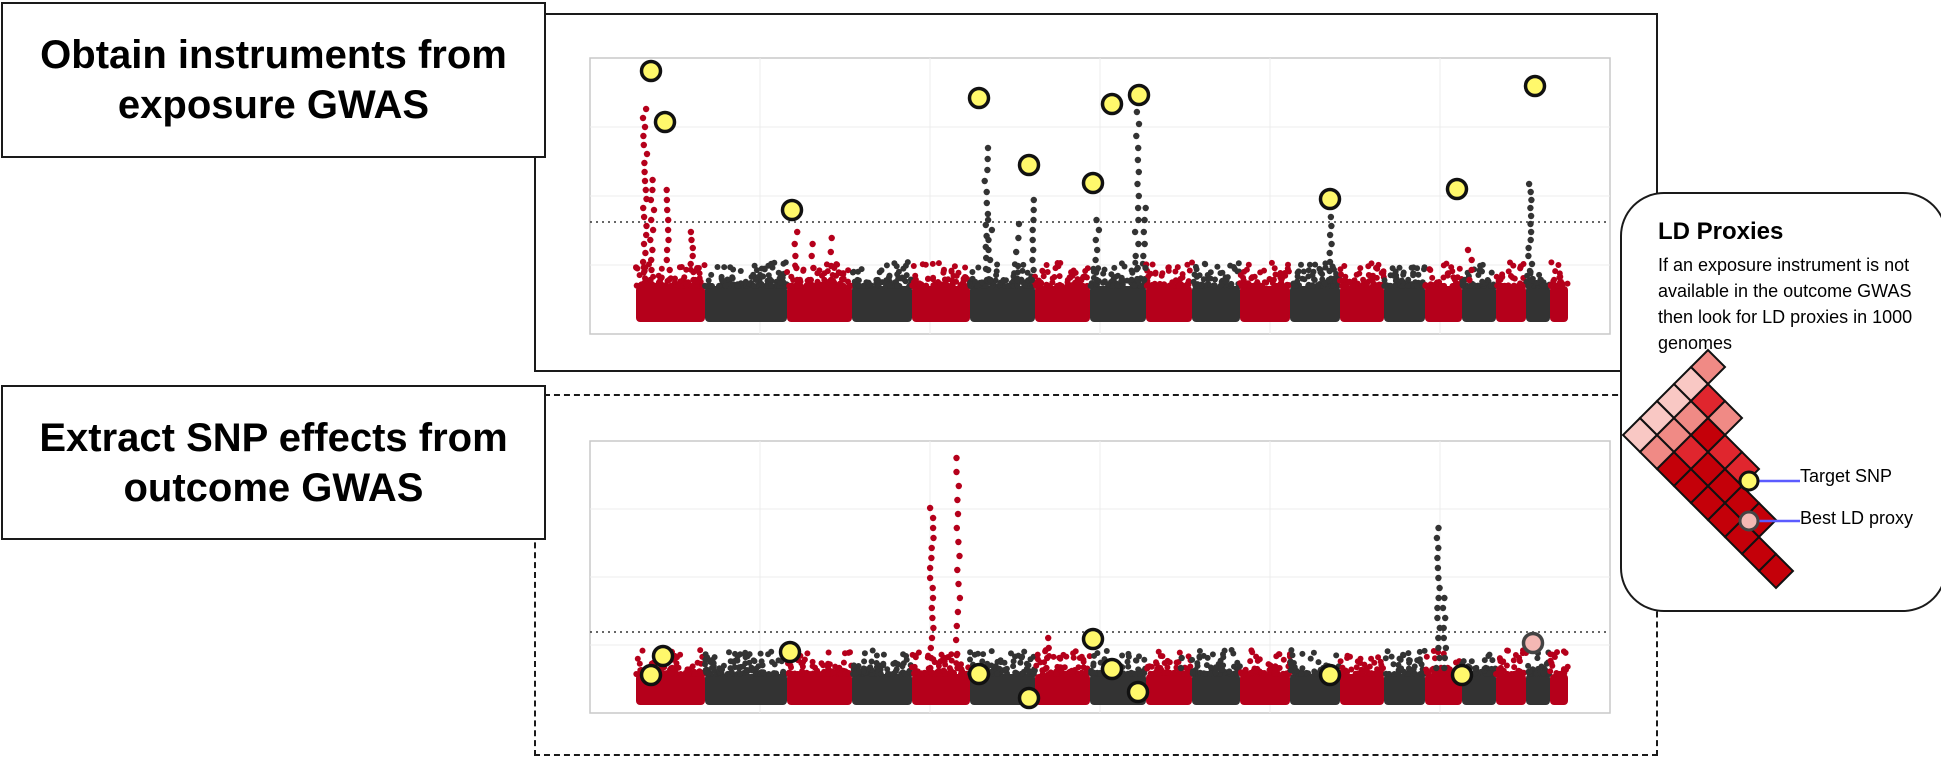  Describe the element at coordinates (273, 80) in the screenshot. I see `step-obtain-instruments: Obtain instruments from exposure GWAS` at that location.